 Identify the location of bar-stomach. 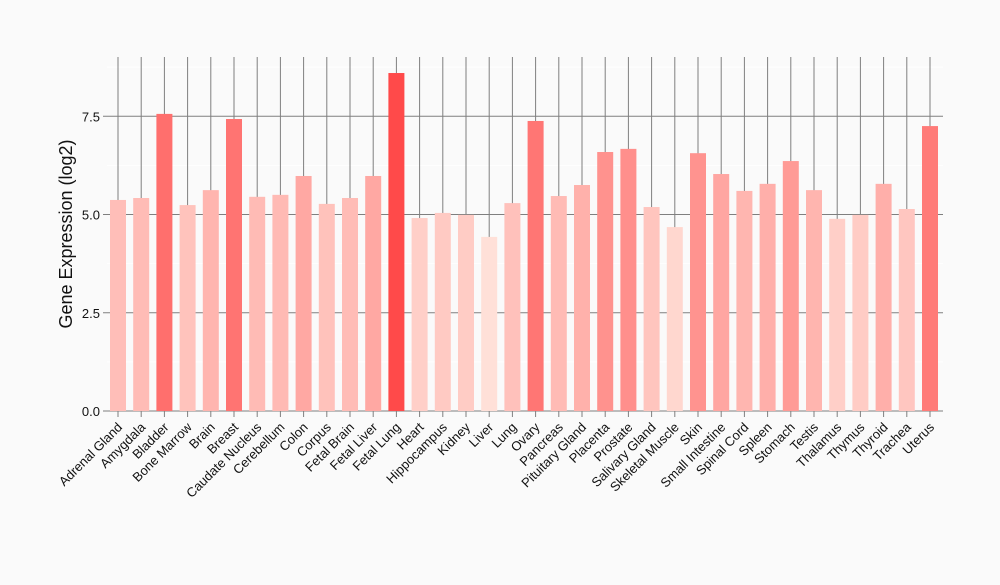
(790, 286).